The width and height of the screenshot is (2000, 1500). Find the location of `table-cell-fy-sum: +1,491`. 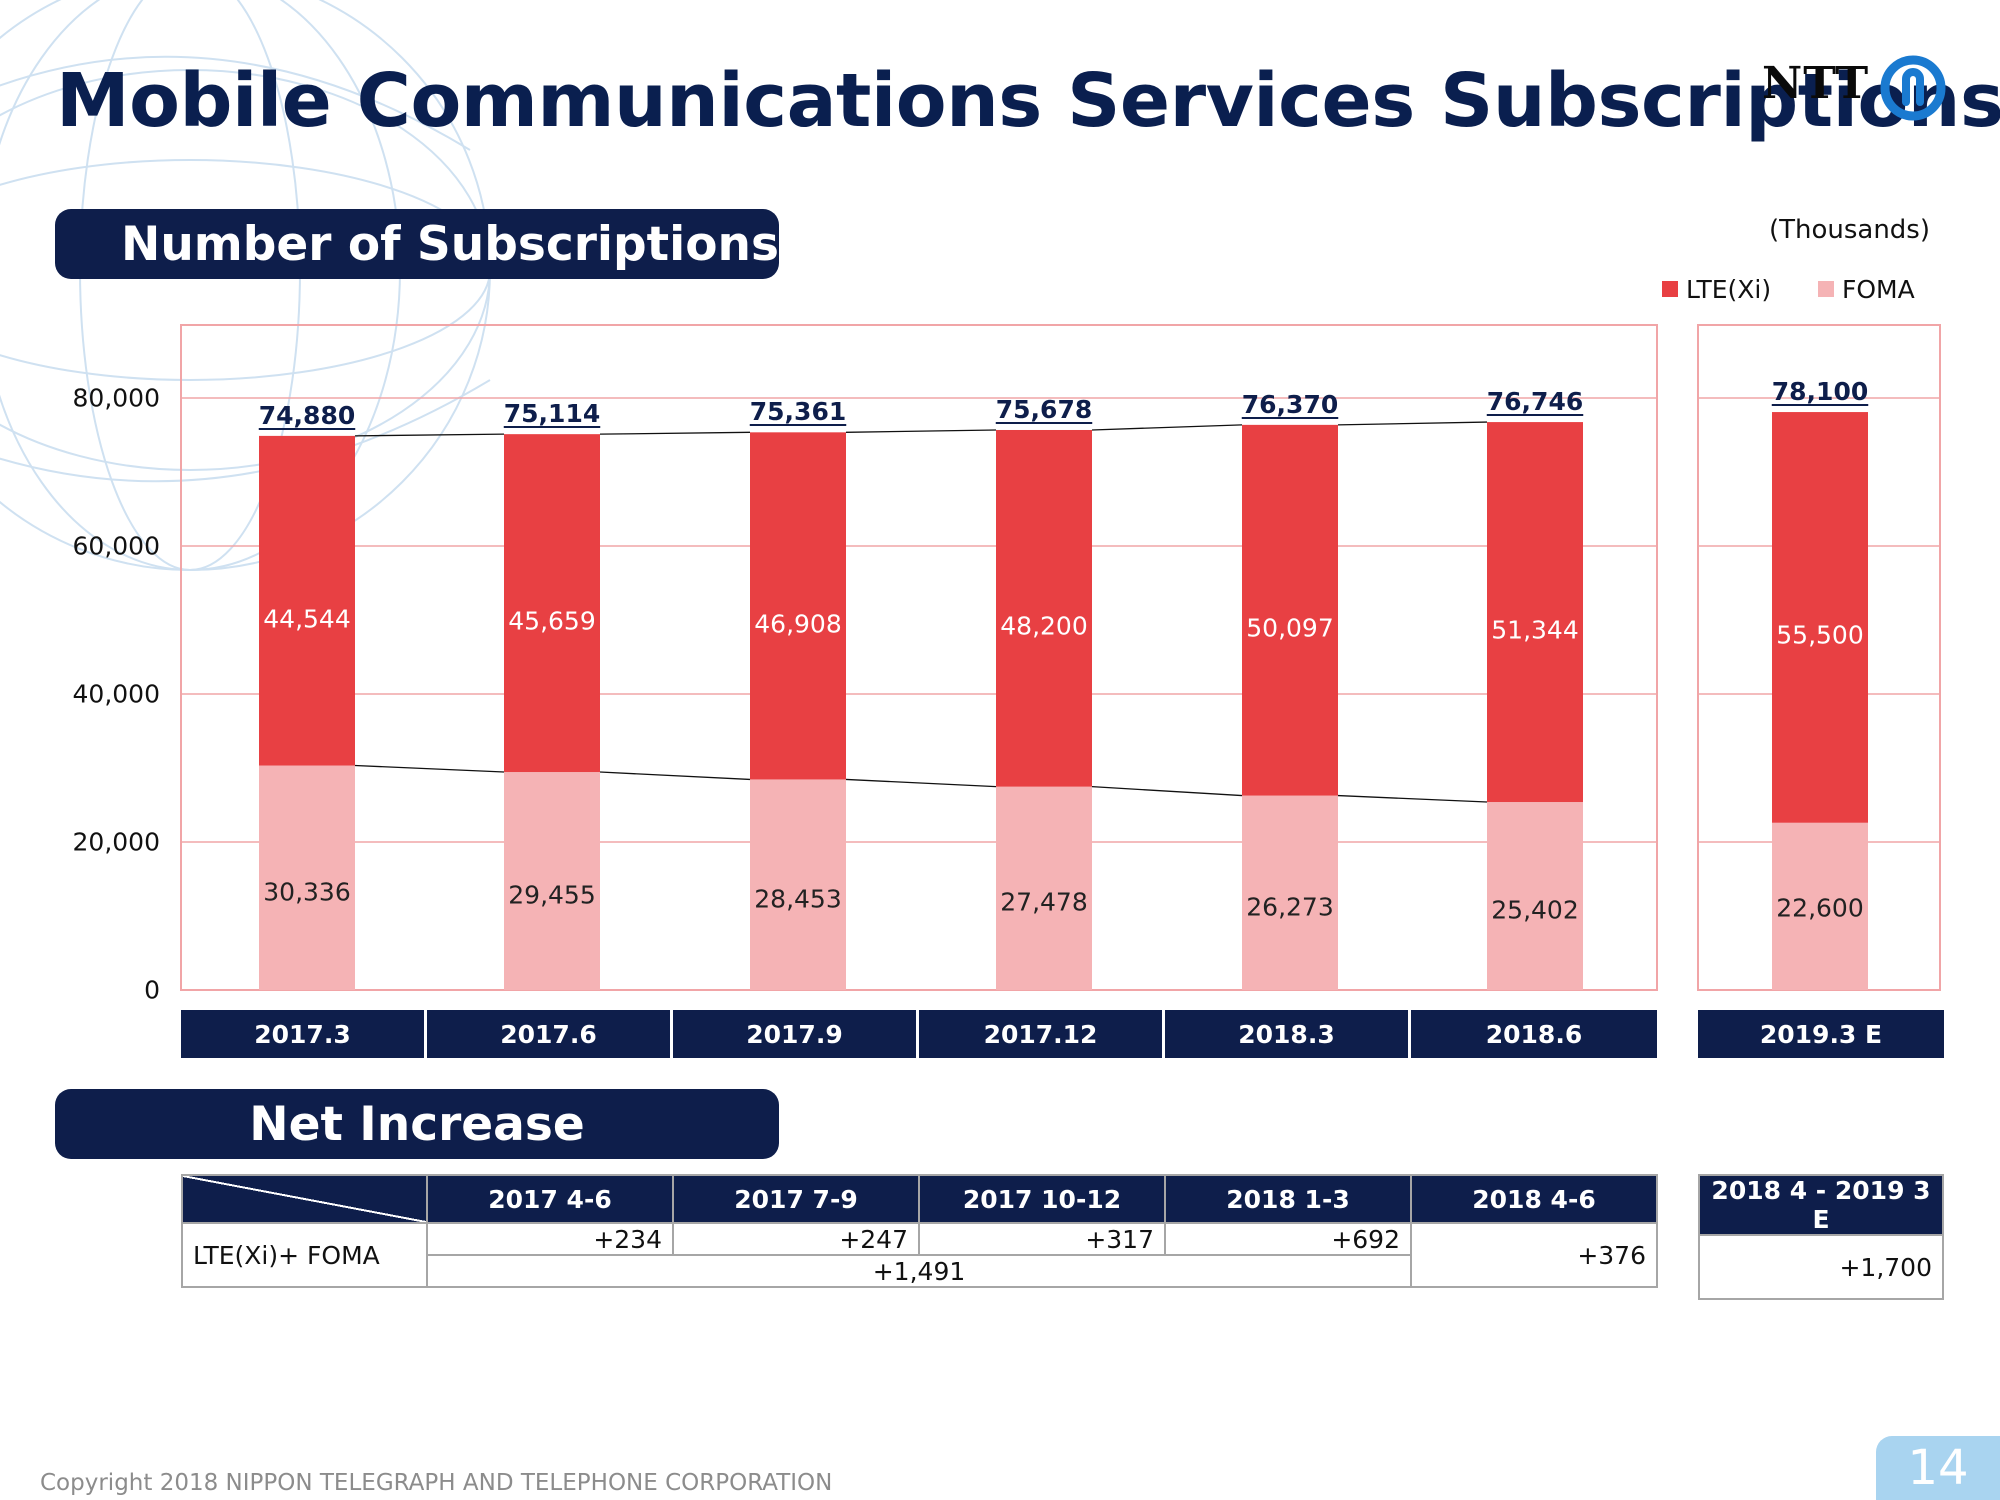

table-cell-fy-sum: +1,491 is located at coordinates (919, 1271).